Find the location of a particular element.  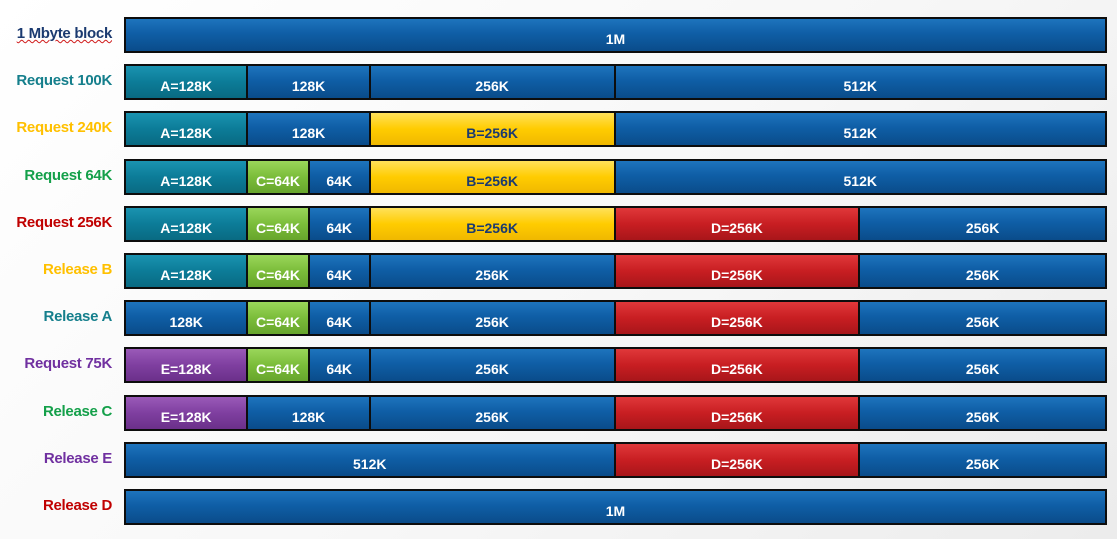

memory-bar: 512K D=256K 256K is located at coordinates (615, 459).